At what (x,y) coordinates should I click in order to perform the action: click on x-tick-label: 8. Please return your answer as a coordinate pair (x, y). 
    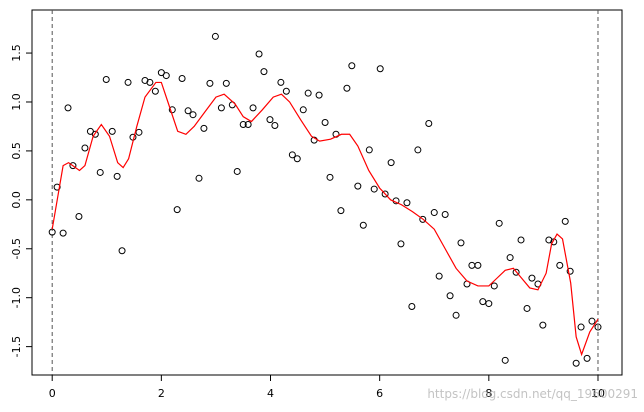
    Looking at the image, I should click on (488, 393).